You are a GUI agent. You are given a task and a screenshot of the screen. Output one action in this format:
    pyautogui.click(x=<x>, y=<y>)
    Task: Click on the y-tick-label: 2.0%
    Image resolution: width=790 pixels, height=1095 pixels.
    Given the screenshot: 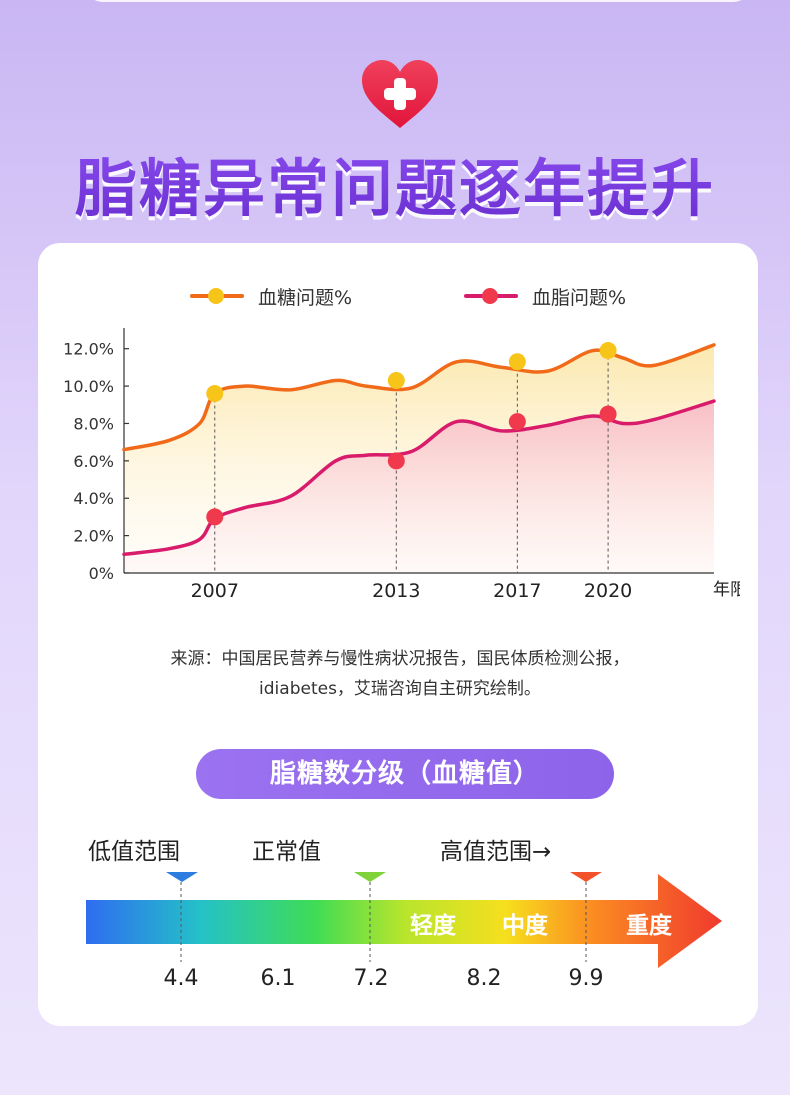 What is the action you would take?
    pyautogui.click(x=93, y=536)
    